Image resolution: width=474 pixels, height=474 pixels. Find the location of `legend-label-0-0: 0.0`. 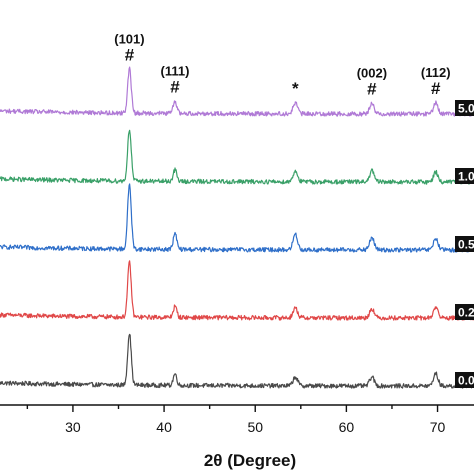

legend-label-0-0: 0.0 is located at coordinates (466, 381).